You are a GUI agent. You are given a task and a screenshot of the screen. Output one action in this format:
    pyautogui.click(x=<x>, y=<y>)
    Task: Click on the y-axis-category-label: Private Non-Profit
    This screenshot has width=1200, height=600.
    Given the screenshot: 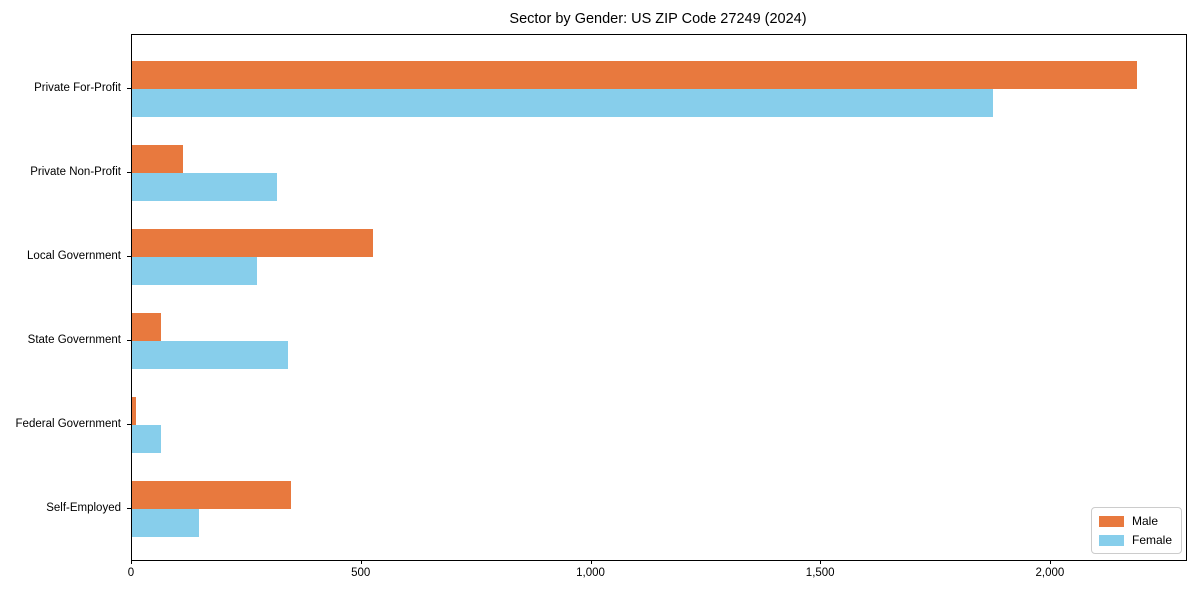 What is the action you would take?
    pyautogui.click(x=75, y=172)
    